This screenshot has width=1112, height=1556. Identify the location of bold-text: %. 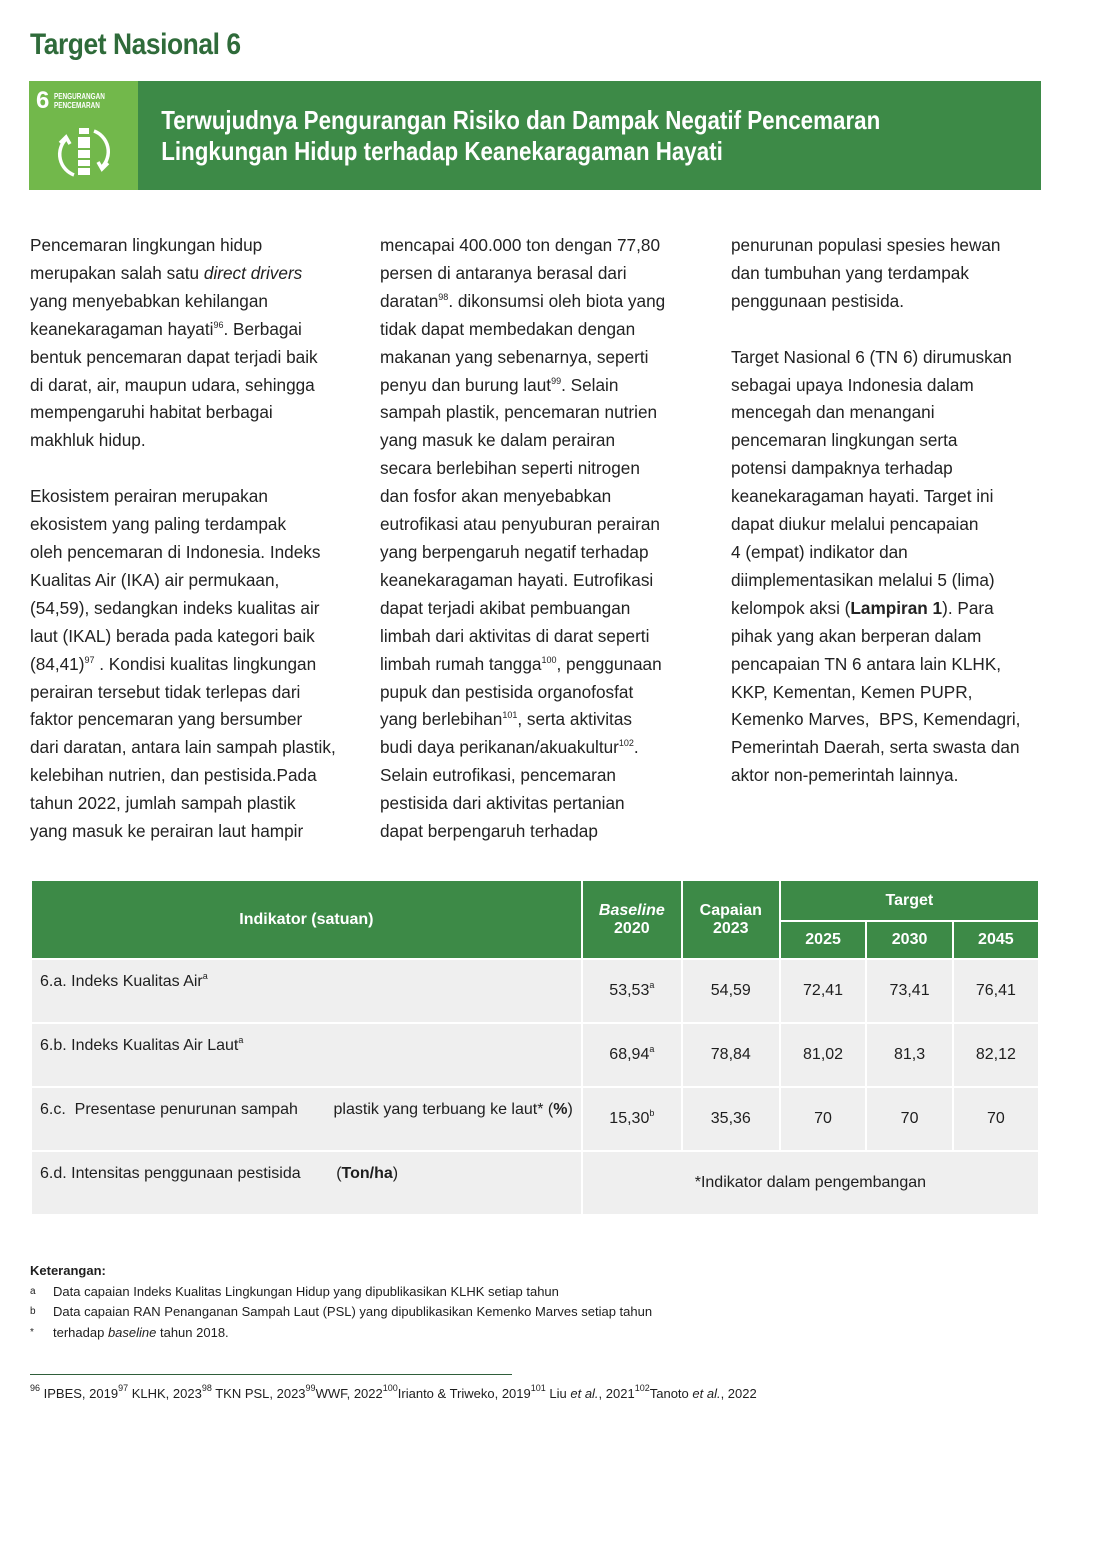
(560, 1109).